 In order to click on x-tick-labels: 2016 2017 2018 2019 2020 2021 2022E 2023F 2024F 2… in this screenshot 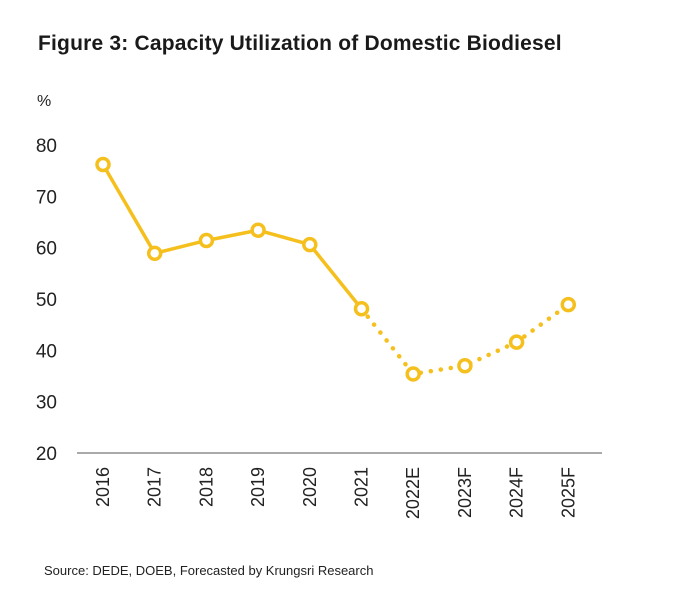, I will do `click(335, 493)`.